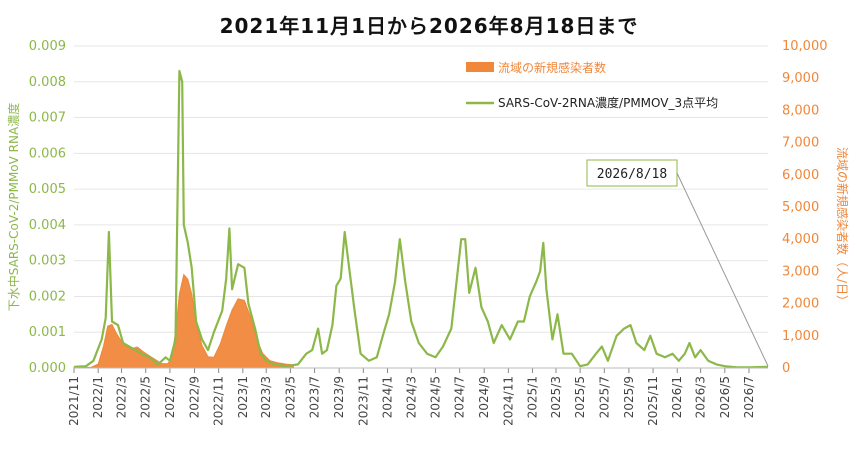  Describe the element at coordinates (608, 102) in the screenshot. I see `legend-label-rna: SARS-CoV-2RNA濃度/PMMOV_3点平均` at that location.